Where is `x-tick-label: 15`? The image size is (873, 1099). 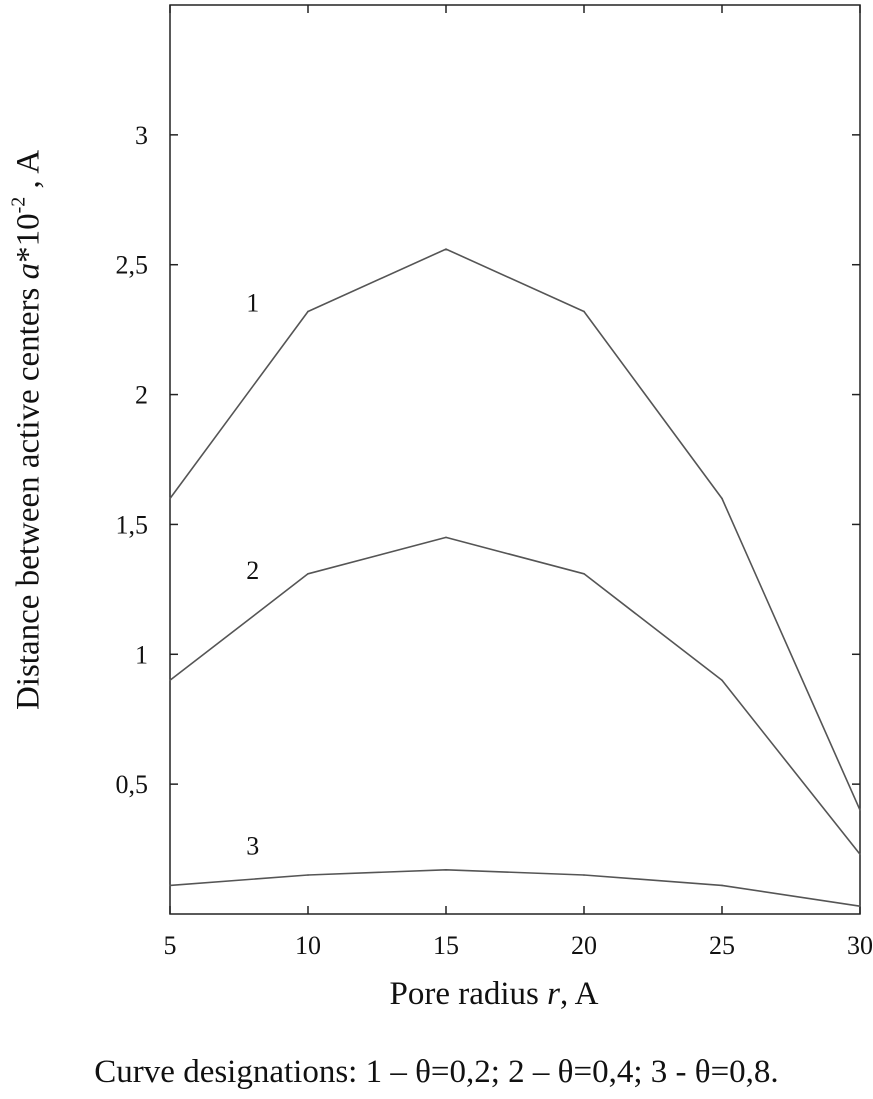 x-tick-label: 15 is located at coordinates (446, 945).